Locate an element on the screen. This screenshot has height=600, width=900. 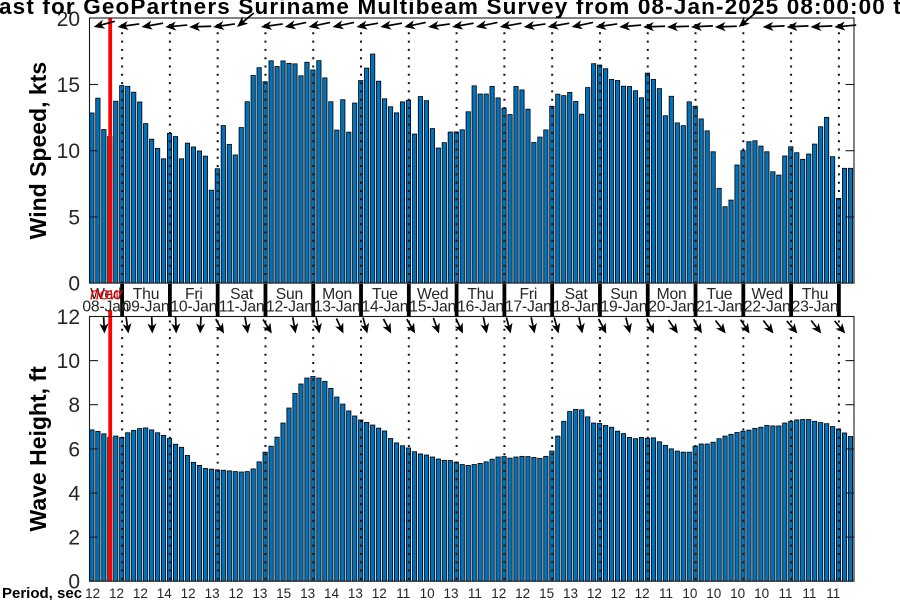
svg-text: 08-Jan is located at coordinates (105, 306).